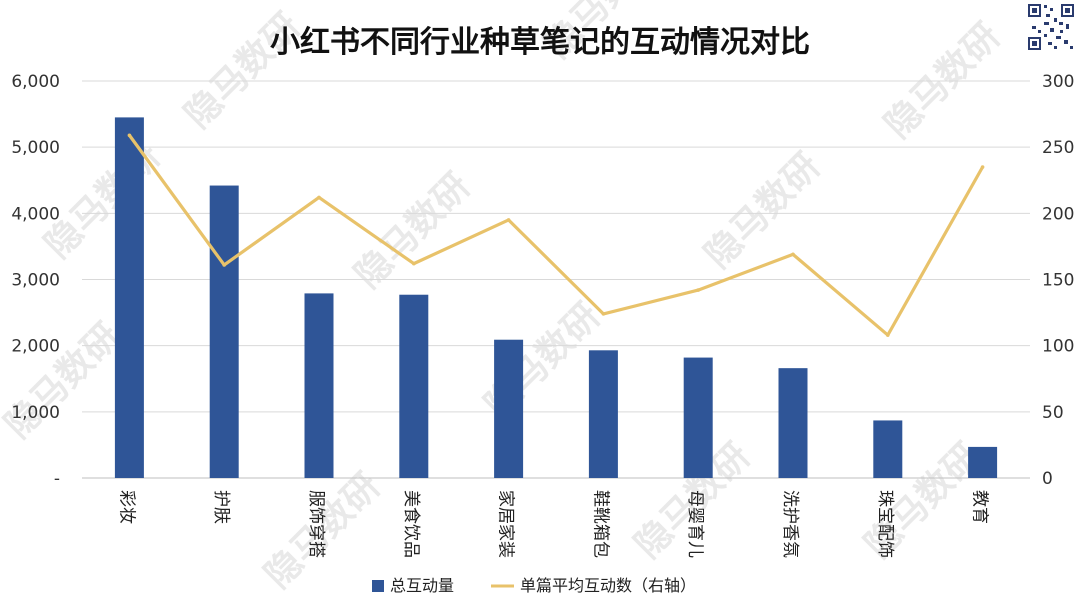  I want to click on y-left-tick-label: 5,000, so click(35, 148).